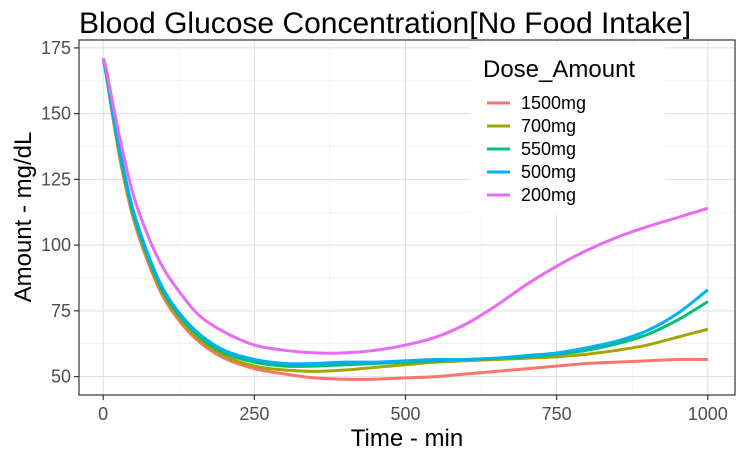 The width and height of the screenshot is (745, 456). What do you see at coordinates (61, 377) in the screenshot?
I see `y-tick-label: 50` at bounding box center [61, 377].